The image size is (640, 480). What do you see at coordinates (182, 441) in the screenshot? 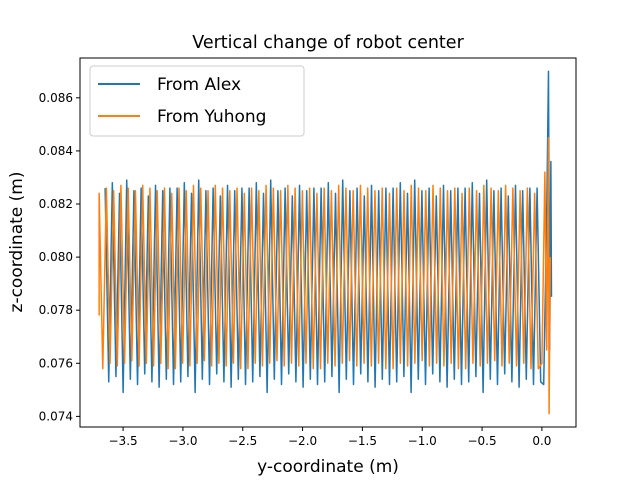
I see `x-tick-label: −3.0` at bounding box center [182, 441].